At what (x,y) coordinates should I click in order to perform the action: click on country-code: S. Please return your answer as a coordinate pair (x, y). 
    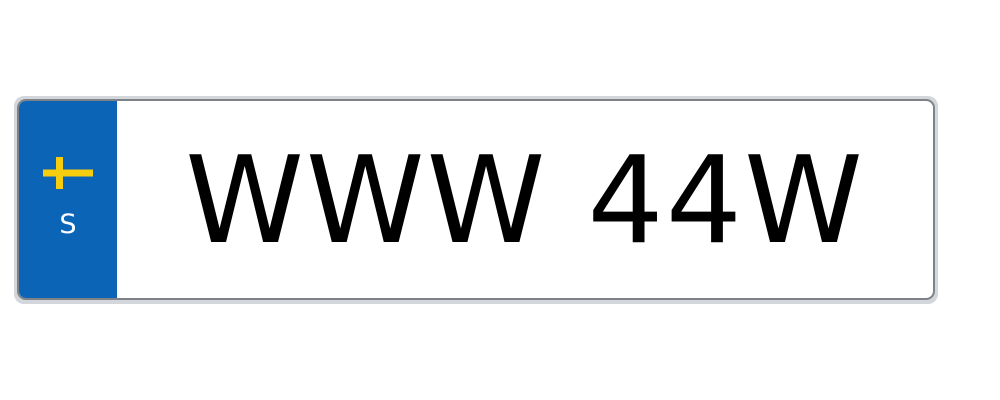
    Looking at the image, I should click on (68, 224).